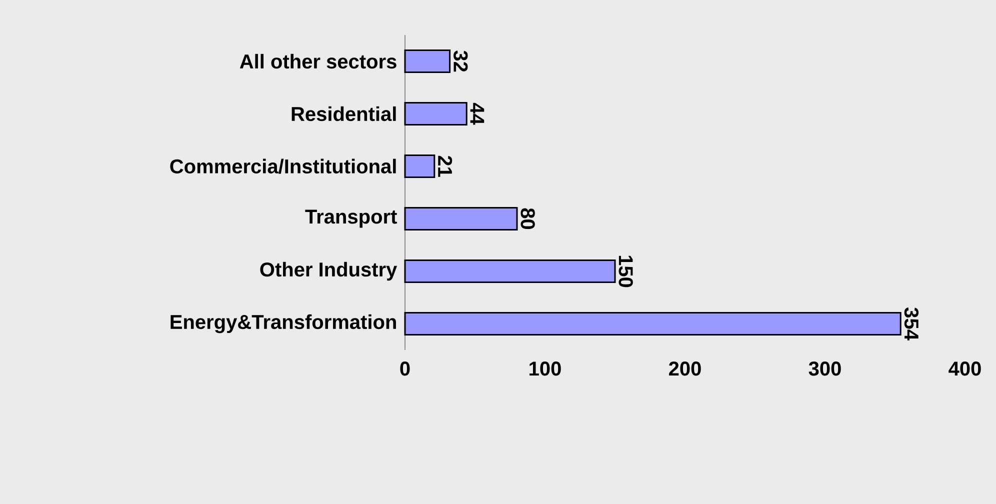 The height and width of the screenshot is (504, 996). I want to click on x-tick-label: 100, so click(545, 369).